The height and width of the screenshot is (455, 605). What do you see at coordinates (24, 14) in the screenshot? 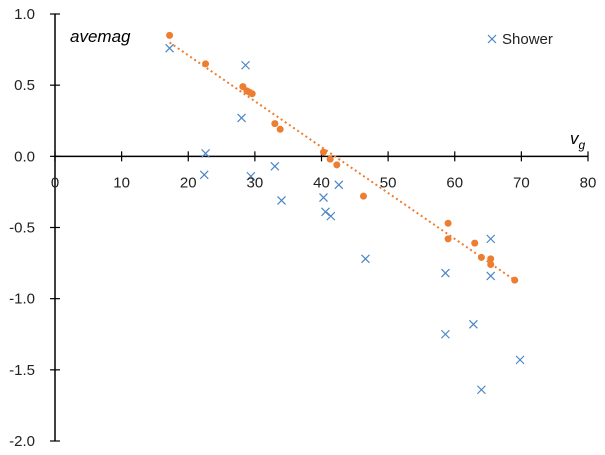
I see `y-tick-label: 1.0` at bounding box center [24, 14].